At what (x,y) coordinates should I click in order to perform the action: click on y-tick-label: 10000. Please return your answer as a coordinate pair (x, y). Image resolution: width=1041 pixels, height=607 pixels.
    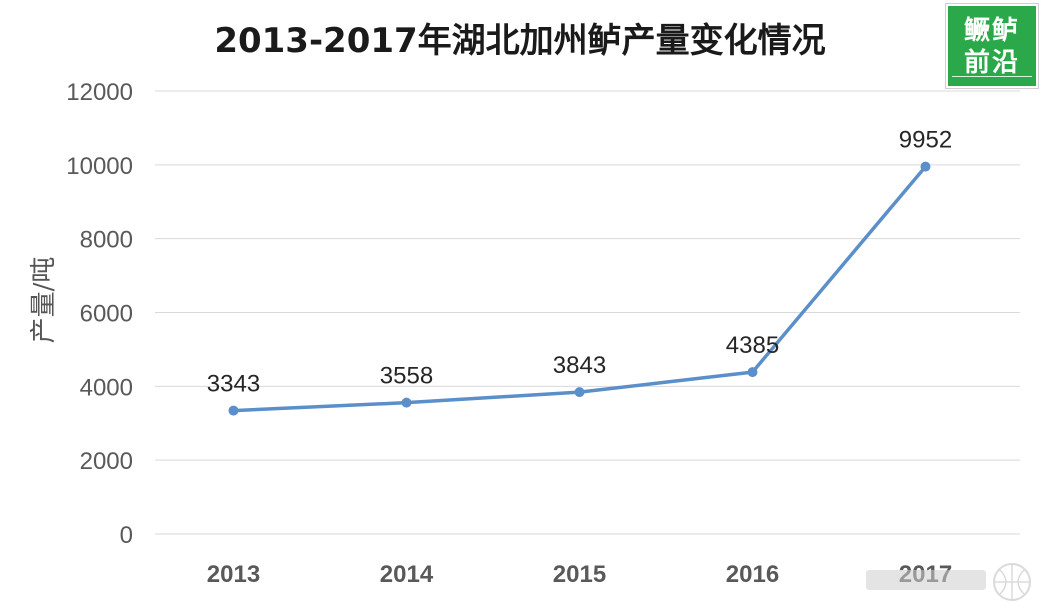
    Looking at the image, I should click on (99, 166).